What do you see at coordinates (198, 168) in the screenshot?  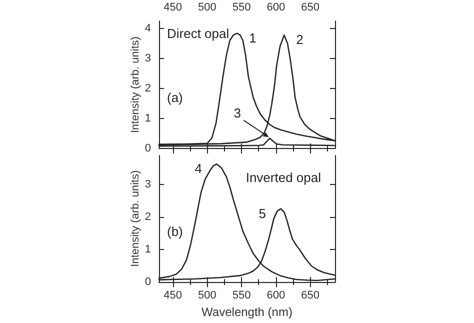 I see `series-label: 4` at bounding box center [198, 168].